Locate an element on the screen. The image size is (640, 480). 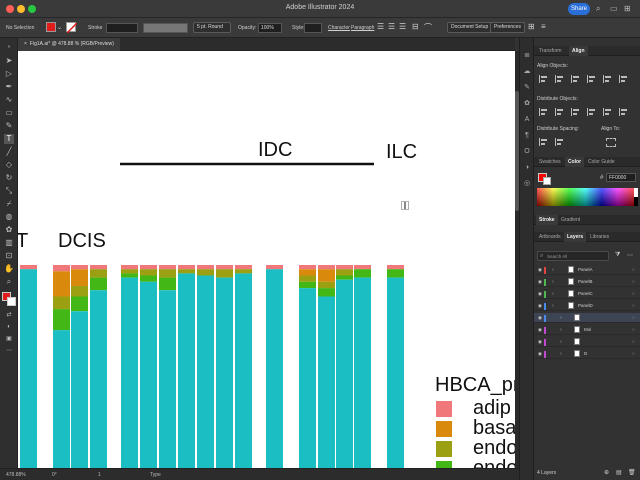
scale-tool-icon: ⤡ is located at coordinates (9, 190).